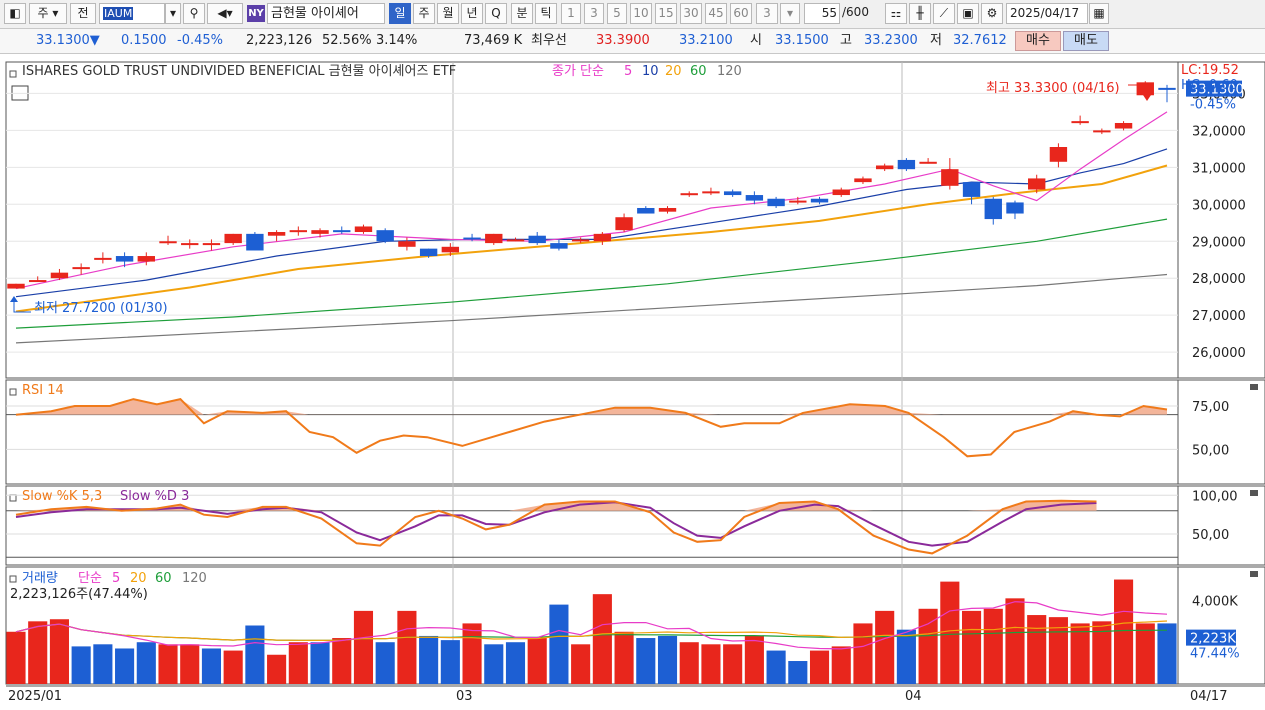 This screenshot has width=1265, height=710. What do you see at coordinates (1038, 41) in the screenshot?
I see `buy-button: 매수` at bounding box center [1038, 41].